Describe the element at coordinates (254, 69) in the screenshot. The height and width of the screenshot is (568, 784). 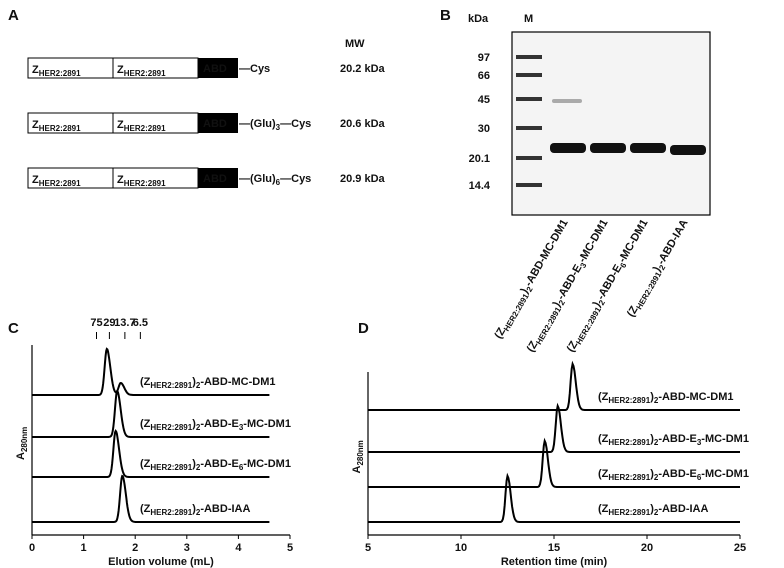
I see `linker: —Cys` at that location.